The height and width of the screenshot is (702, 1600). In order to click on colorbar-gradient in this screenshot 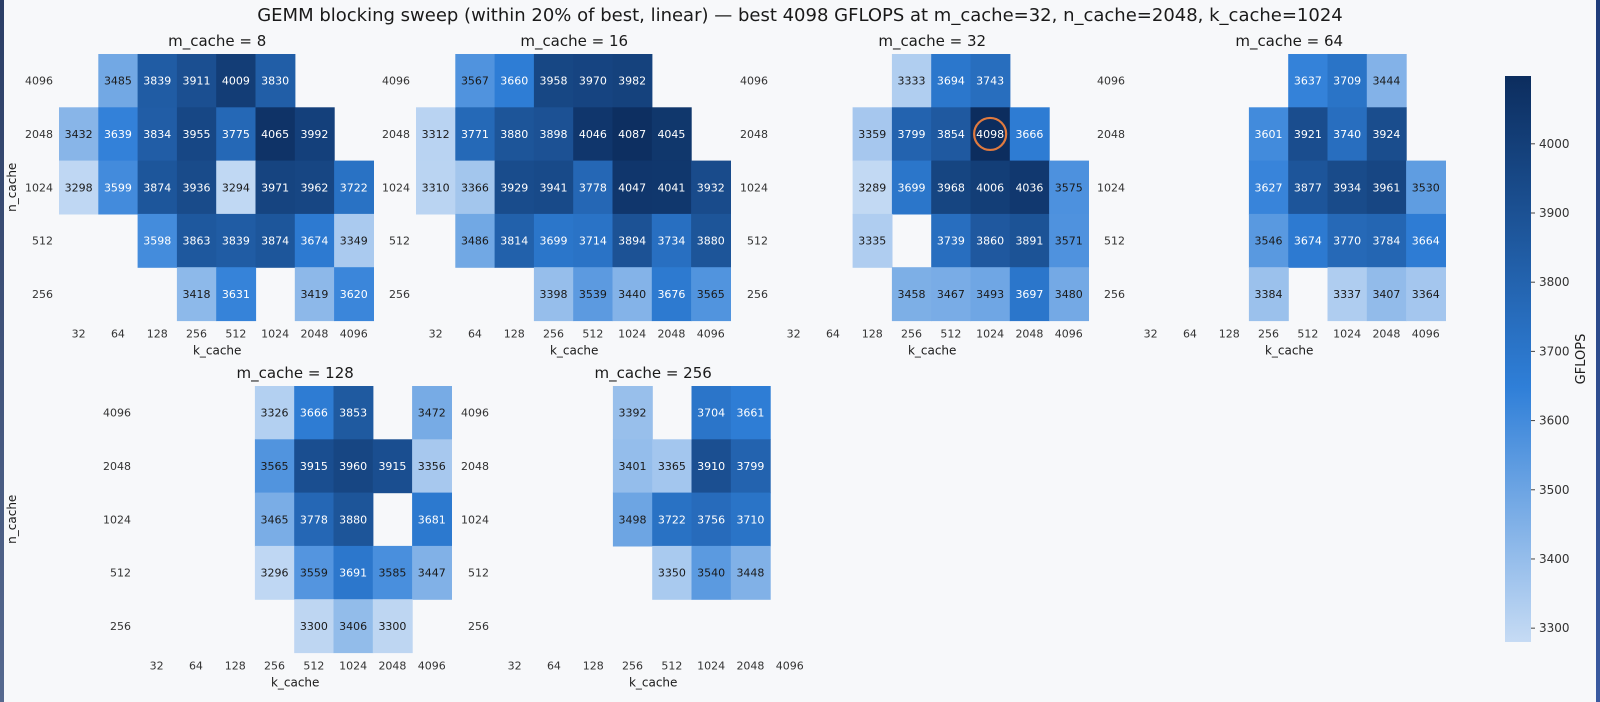, I will do `click(1518, 359)`.